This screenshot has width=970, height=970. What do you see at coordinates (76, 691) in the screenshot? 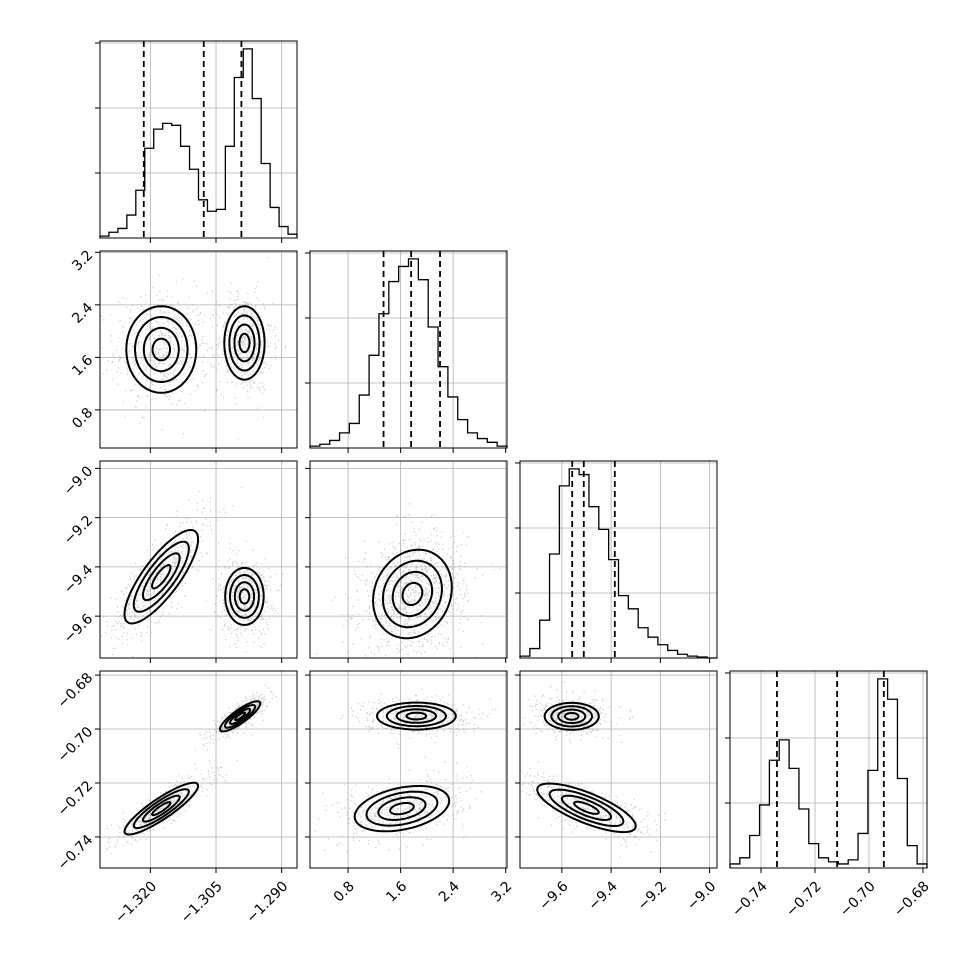
I see `y-tick-label: −0.68` at bounding box center [76, 691].